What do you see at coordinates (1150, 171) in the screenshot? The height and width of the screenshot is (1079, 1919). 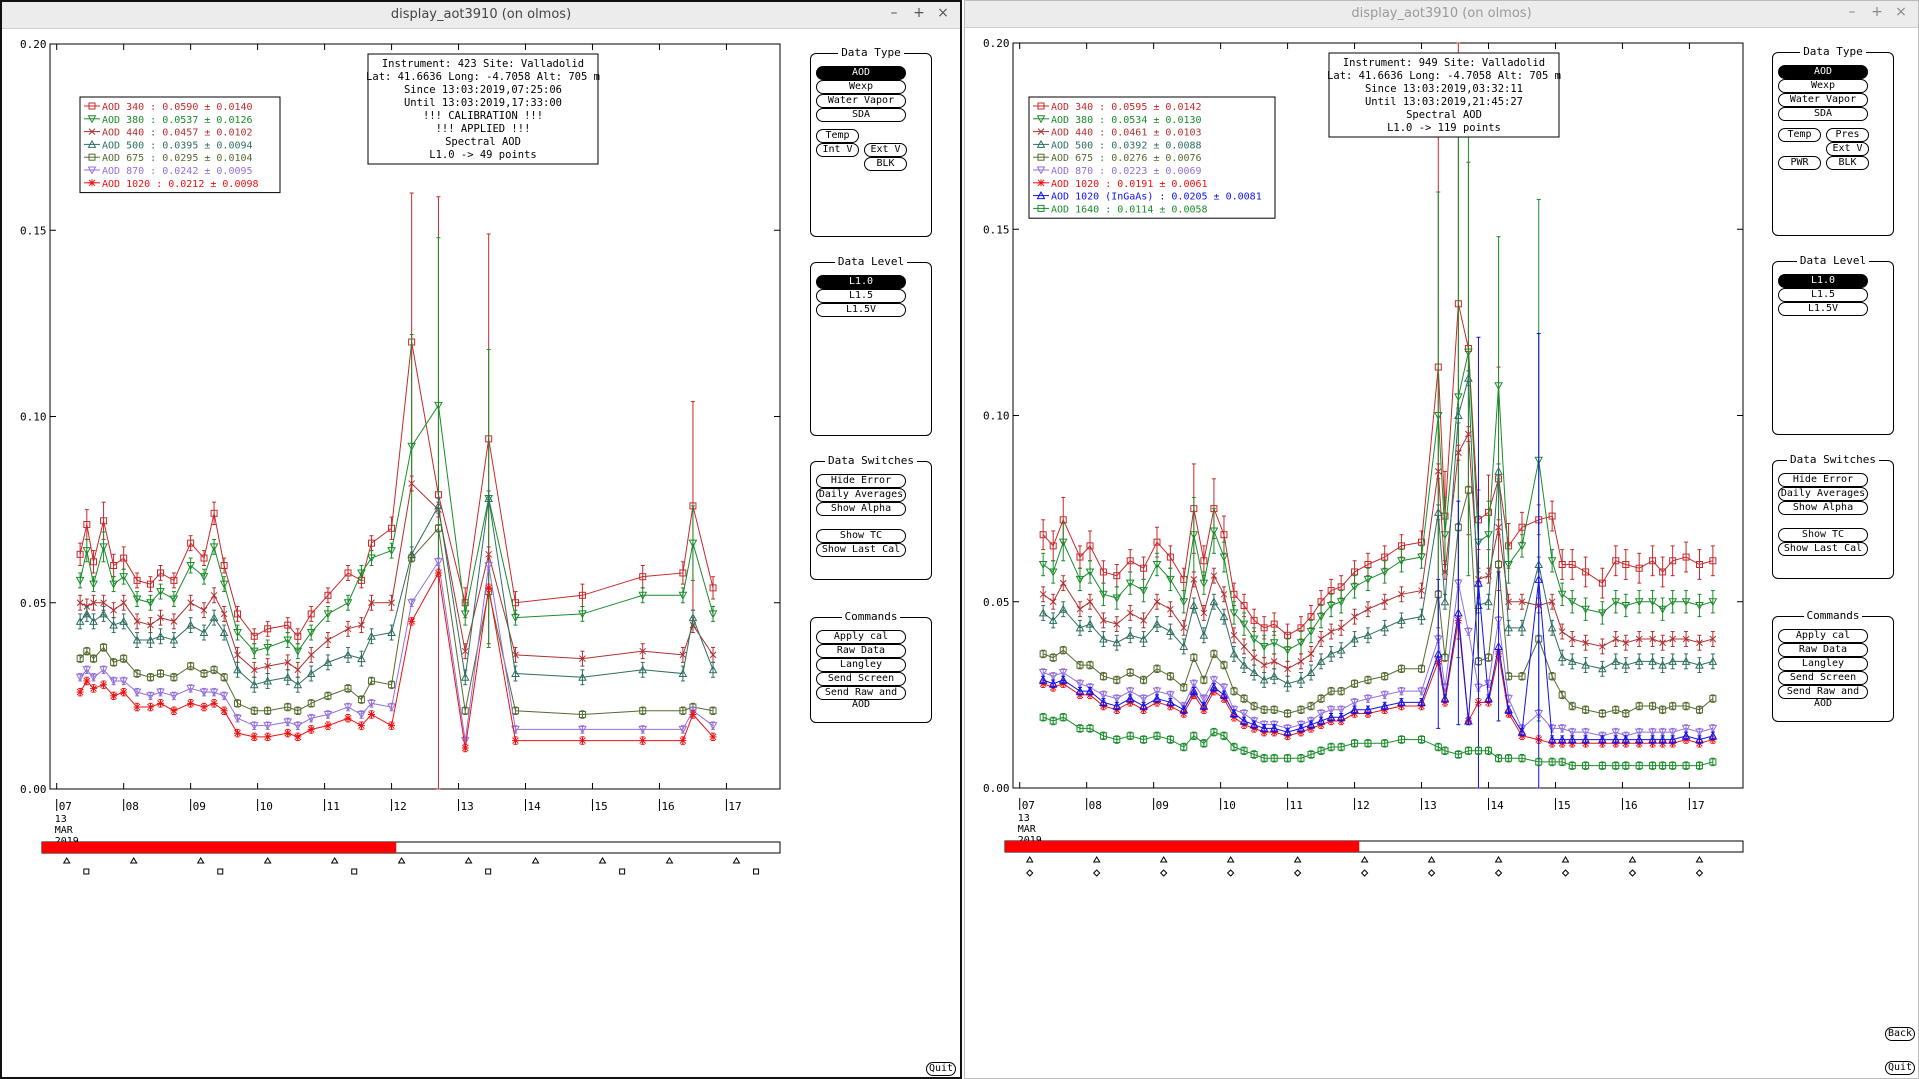 I see `legend-series-stat: : 0.0223 ± 0.0069` at bounding box center [1150, 171].